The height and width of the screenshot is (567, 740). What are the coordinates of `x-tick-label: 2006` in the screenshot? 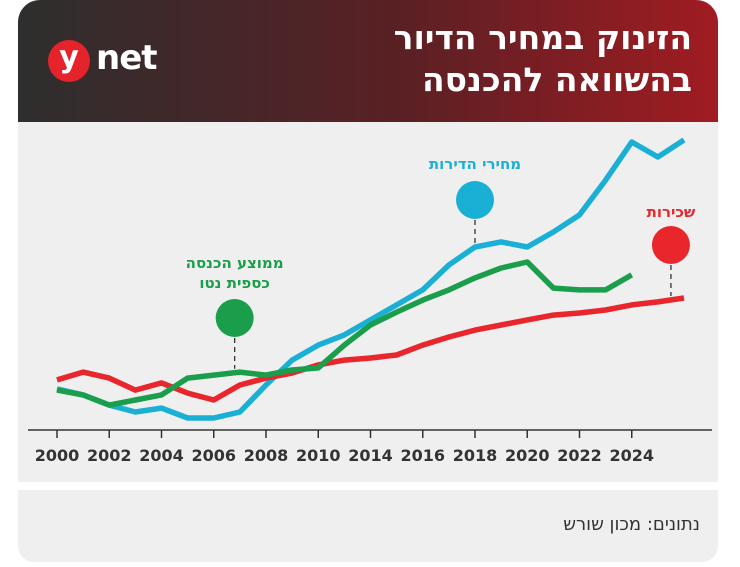 It's located at (213, 455).